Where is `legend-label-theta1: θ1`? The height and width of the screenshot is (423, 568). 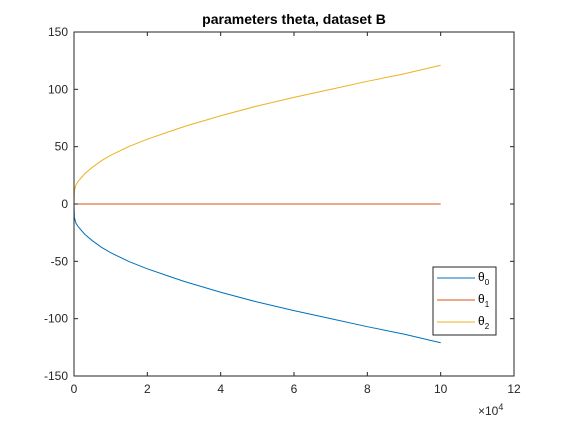
legend-label-theta1: θ1 is located at coordinates (484, 300).